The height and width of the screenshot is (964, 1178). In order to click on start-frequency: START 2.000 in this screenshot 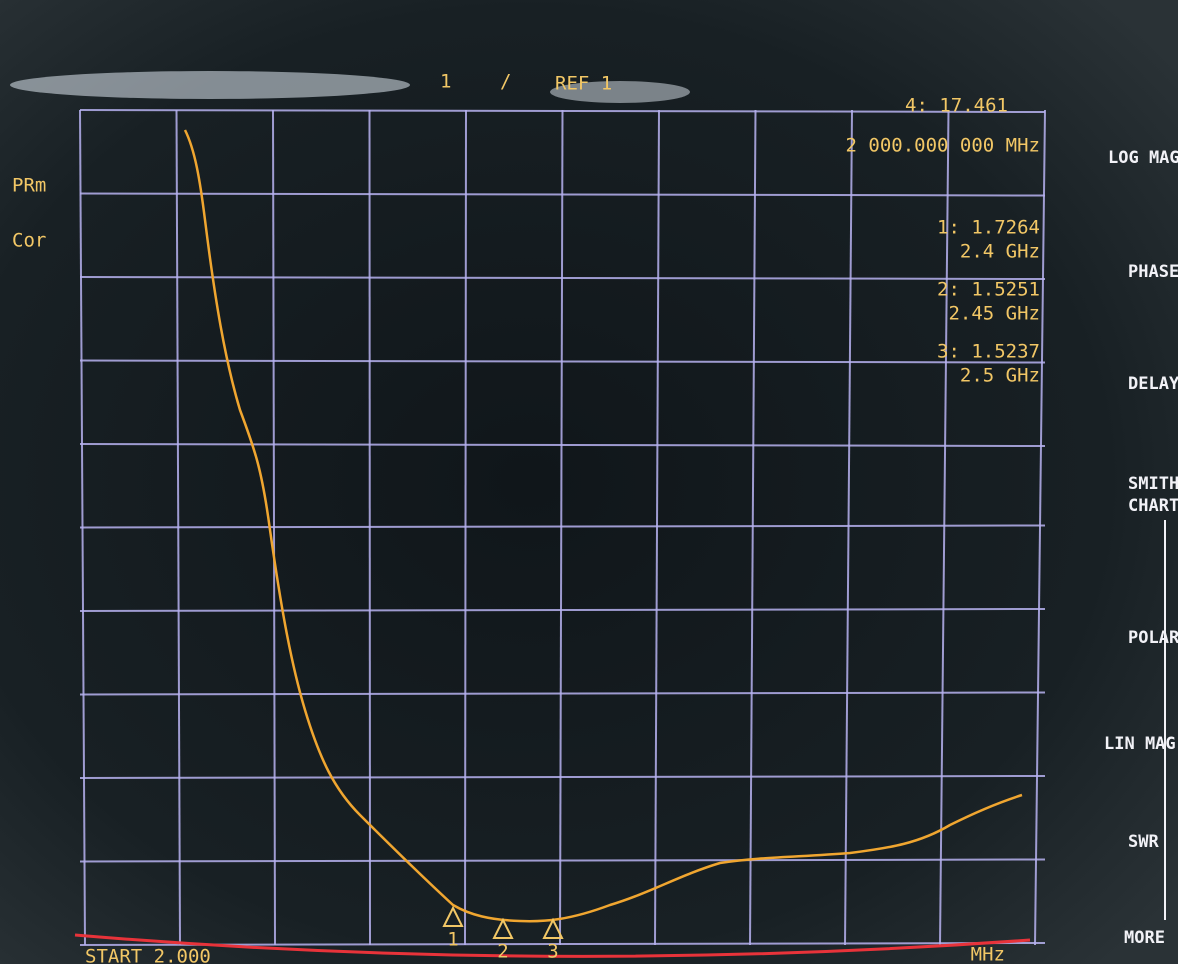, I will do `click(148, 955)`.